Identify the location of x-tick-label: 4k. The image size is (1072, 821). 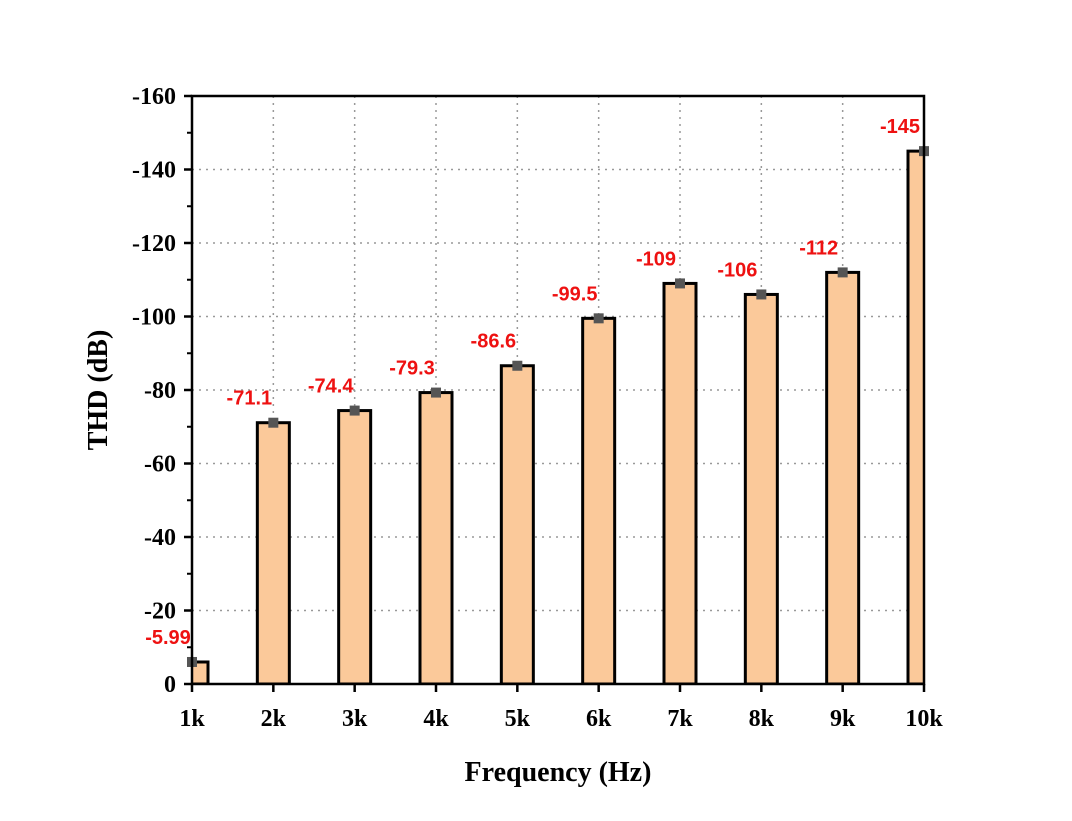
(436, 719).